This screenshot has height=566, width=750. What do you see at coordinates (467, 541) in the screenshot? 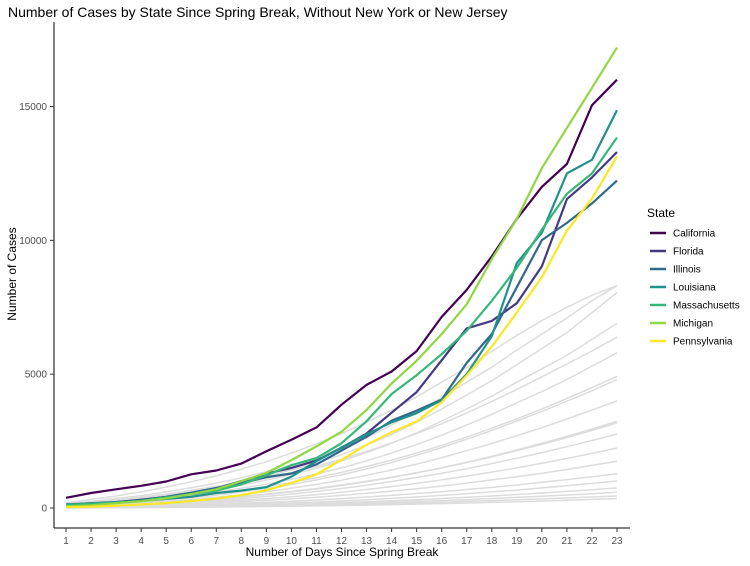
I see `x-tick-label: 17` at bounding box center [467, 541].